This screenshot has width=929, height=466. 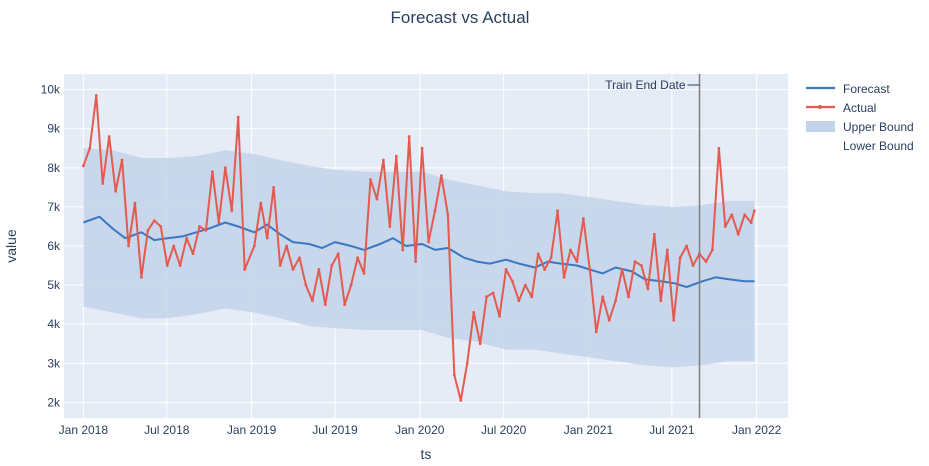 I want to click on y-tick-label: 7k, so click(x=54, y=207).